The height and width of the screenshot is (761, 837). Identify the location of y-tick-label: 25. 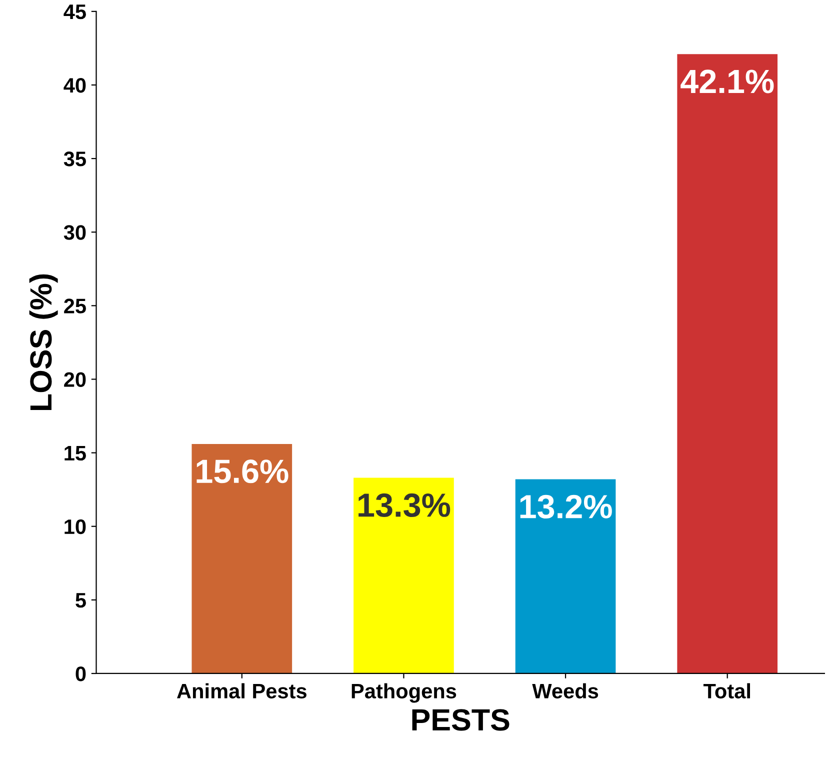
(75, 306).